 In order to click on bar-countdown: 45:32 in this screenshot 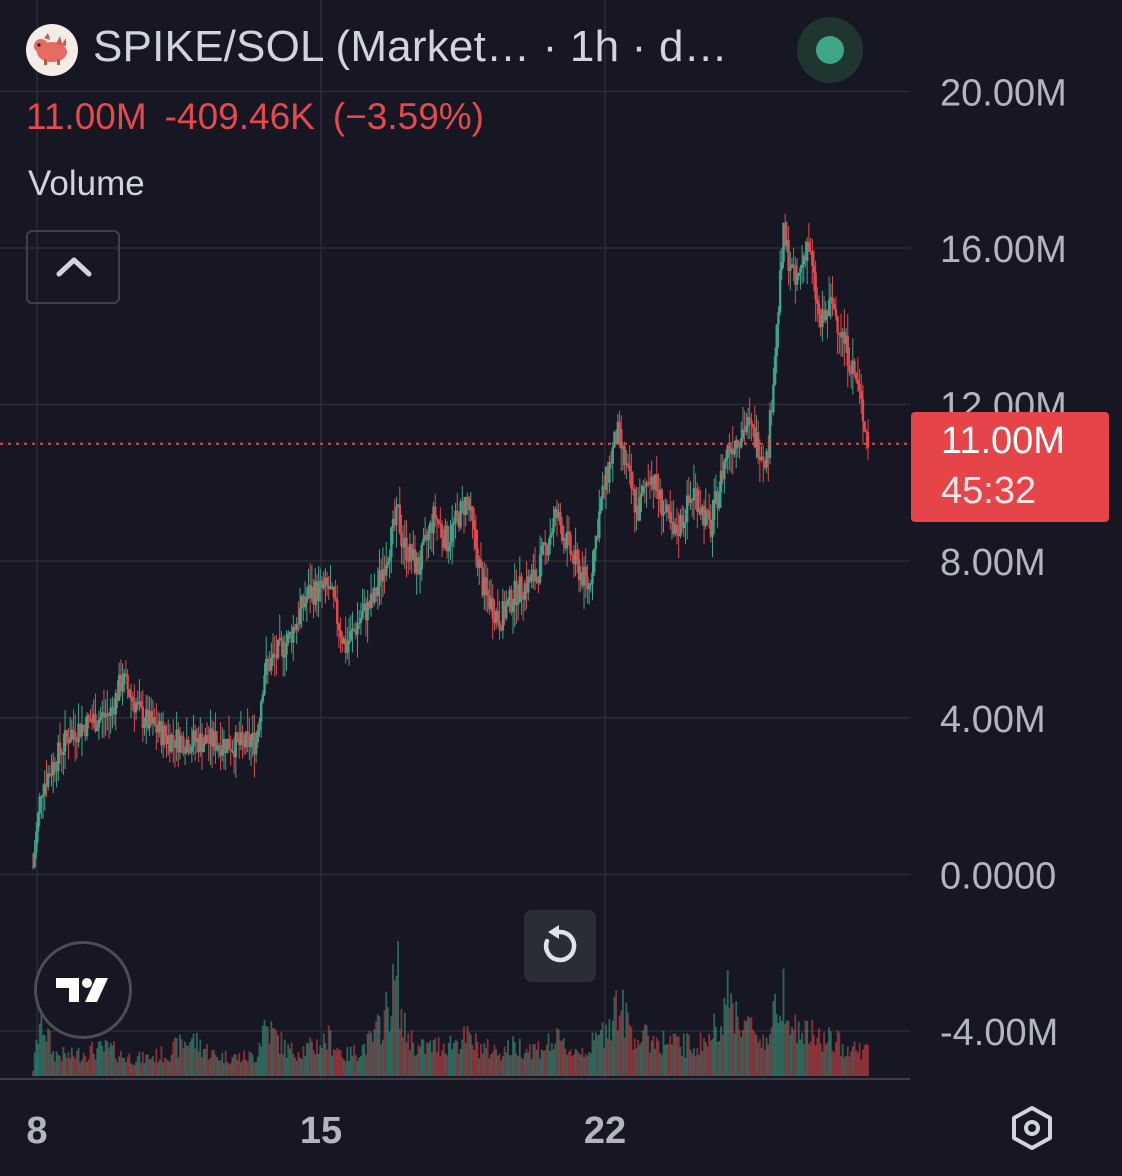, I will do `click(989, 491)`.